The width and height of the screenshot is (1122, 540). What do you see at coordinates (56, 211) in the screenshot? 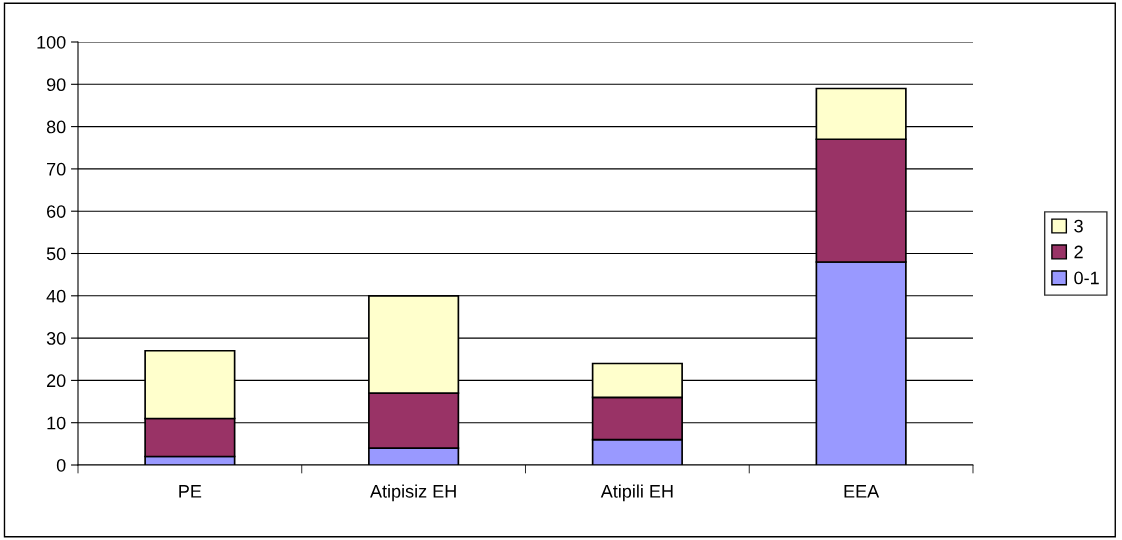
I see `y-tick-label: 60` at bounding box center [56, 211].